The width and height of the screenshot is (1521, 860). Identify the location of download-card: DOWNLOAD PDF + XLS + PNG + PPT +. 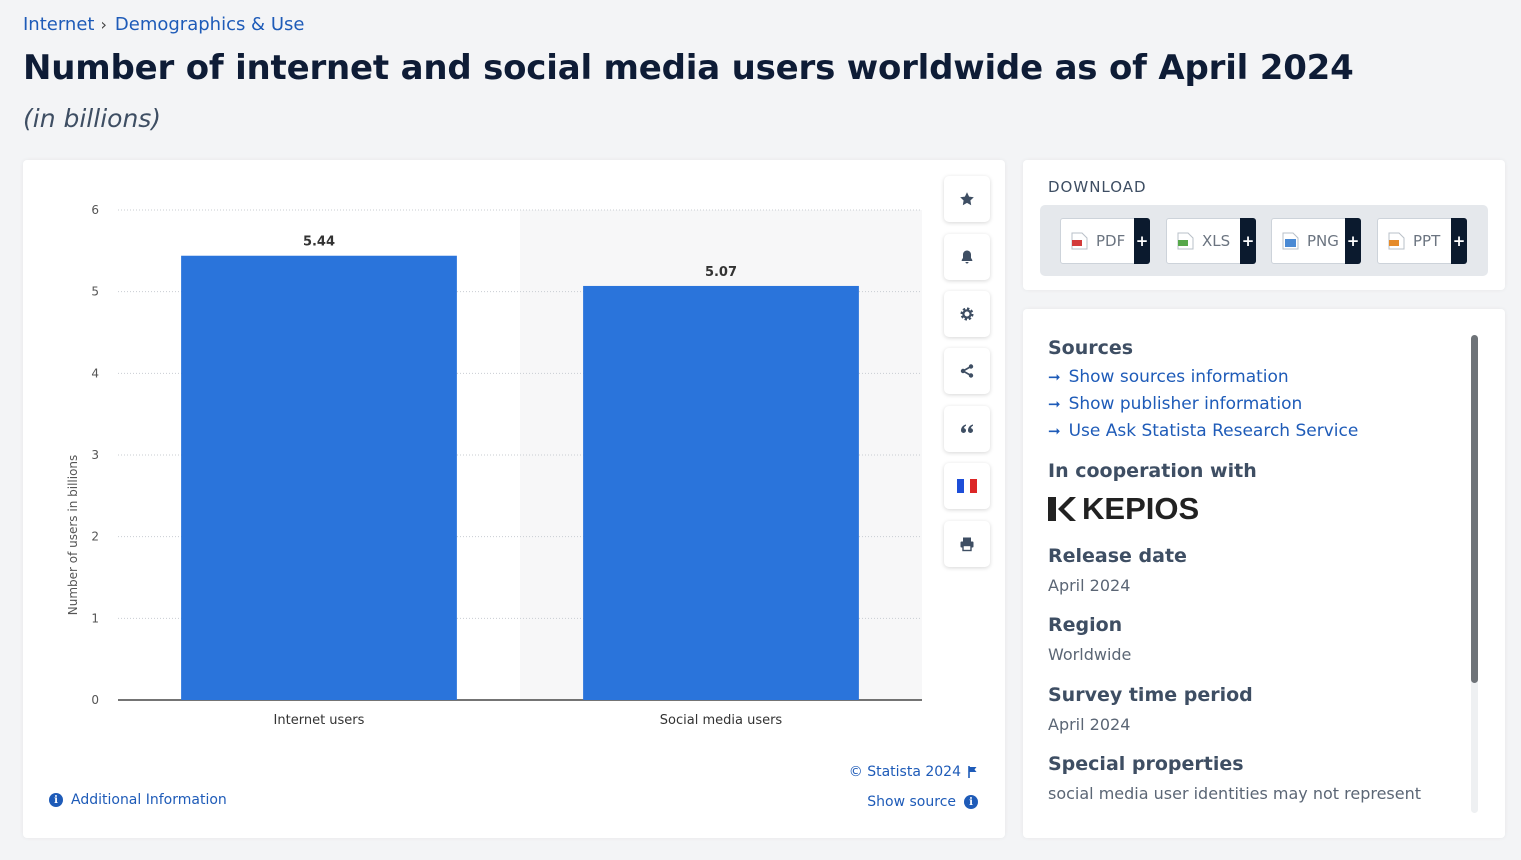
(1264, 225).